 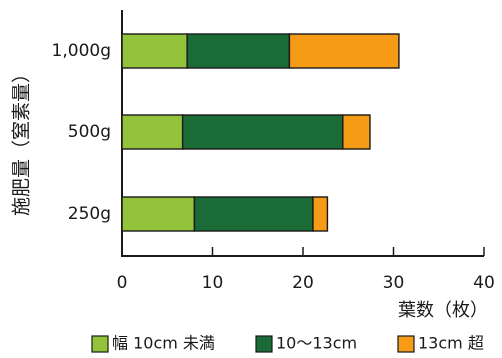 I want to click on x-axis-label: 葉数（枚）, so click(x=443, y=310).